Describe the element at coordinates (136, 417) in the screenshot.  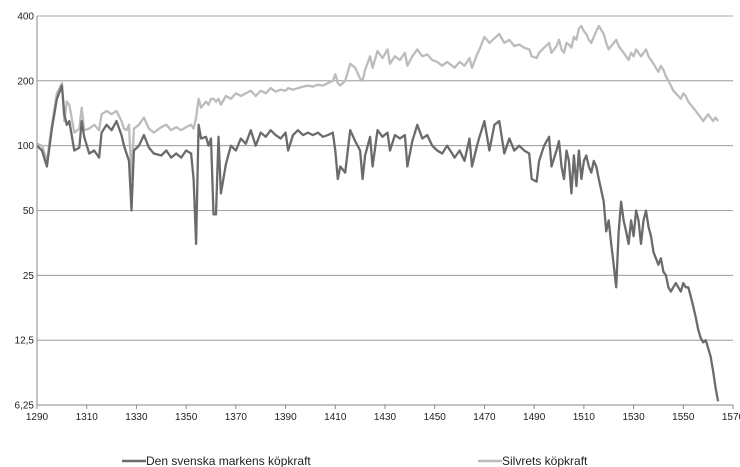
I see `x-tick-label: 1330` at that location.